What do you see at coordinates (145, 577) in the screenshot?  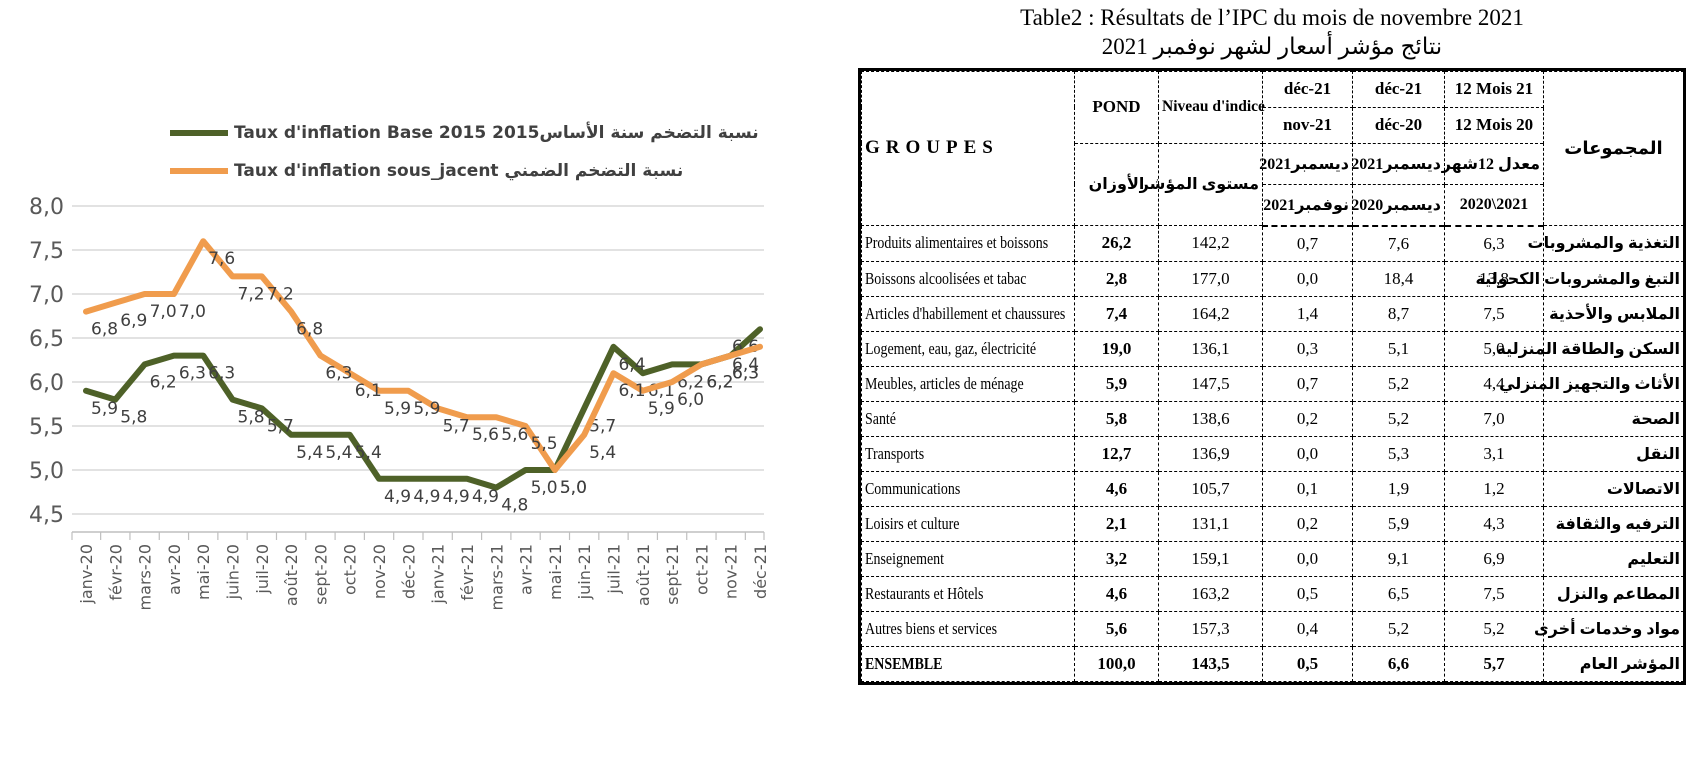 I see `x-tick-label: mars-20` at bounding box center [145, 577].